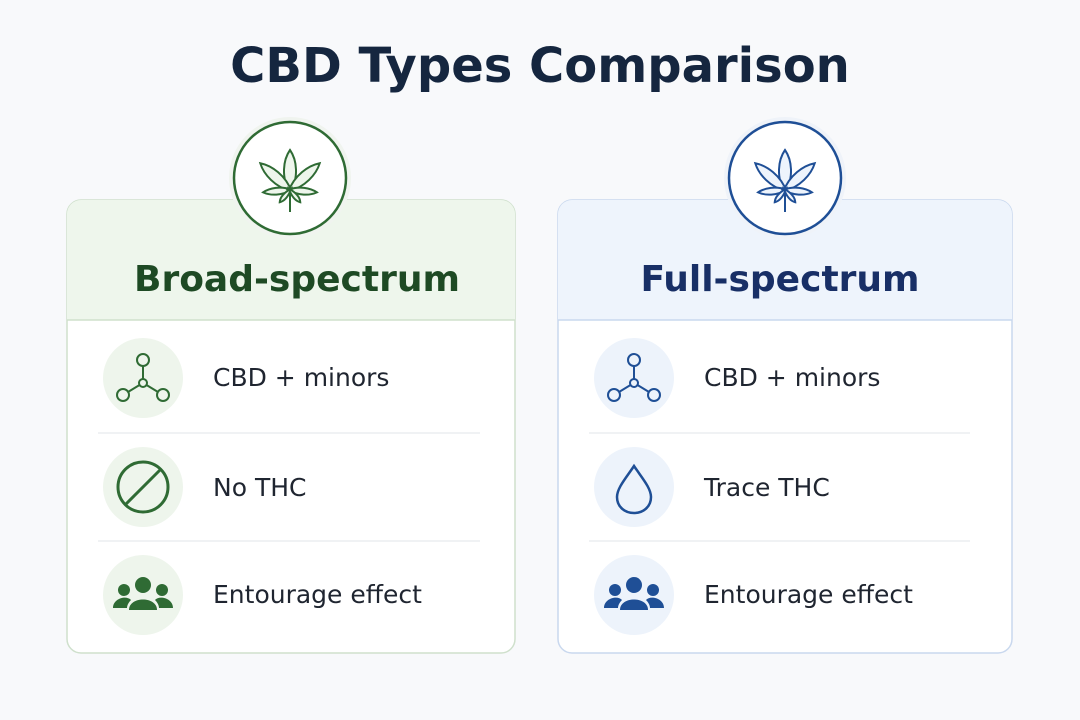 Image resolution: width=1080 pixels, height=720 pixels. I want to click on card-title: Broad-spectrum, so click(297, 279).